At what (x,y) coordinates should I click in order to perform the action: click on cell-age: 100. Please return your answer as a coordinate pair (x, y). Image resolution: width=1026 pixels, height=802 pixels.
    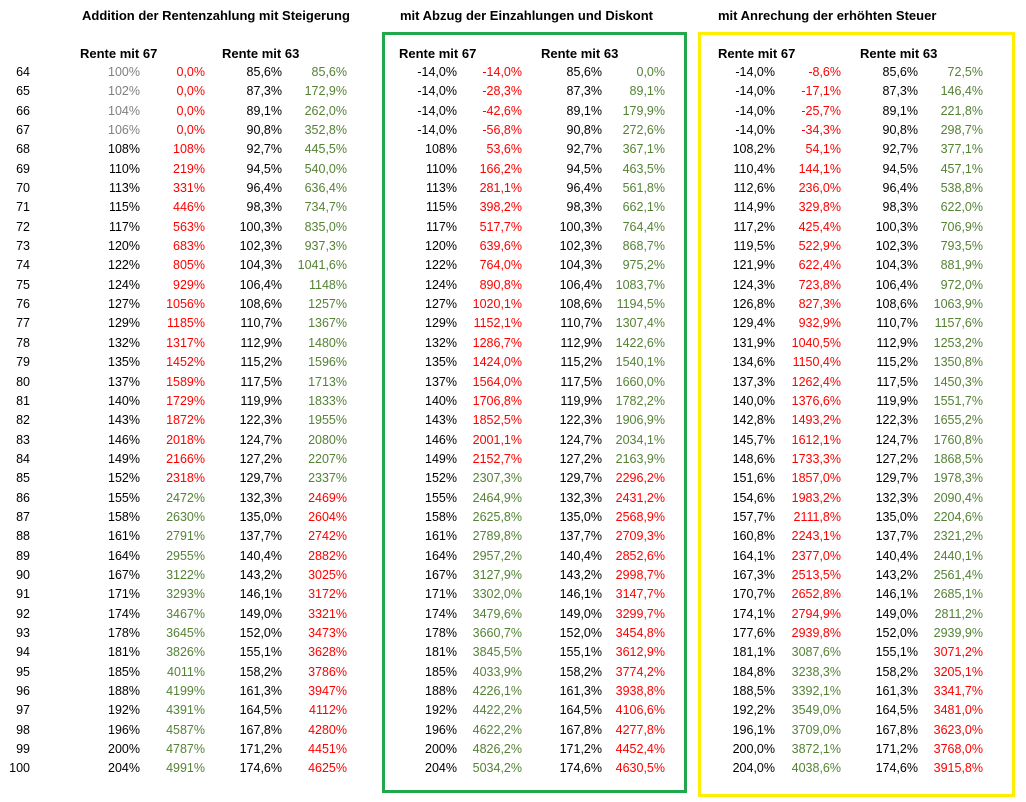
    Looking at the image, I should click on (19, 768).